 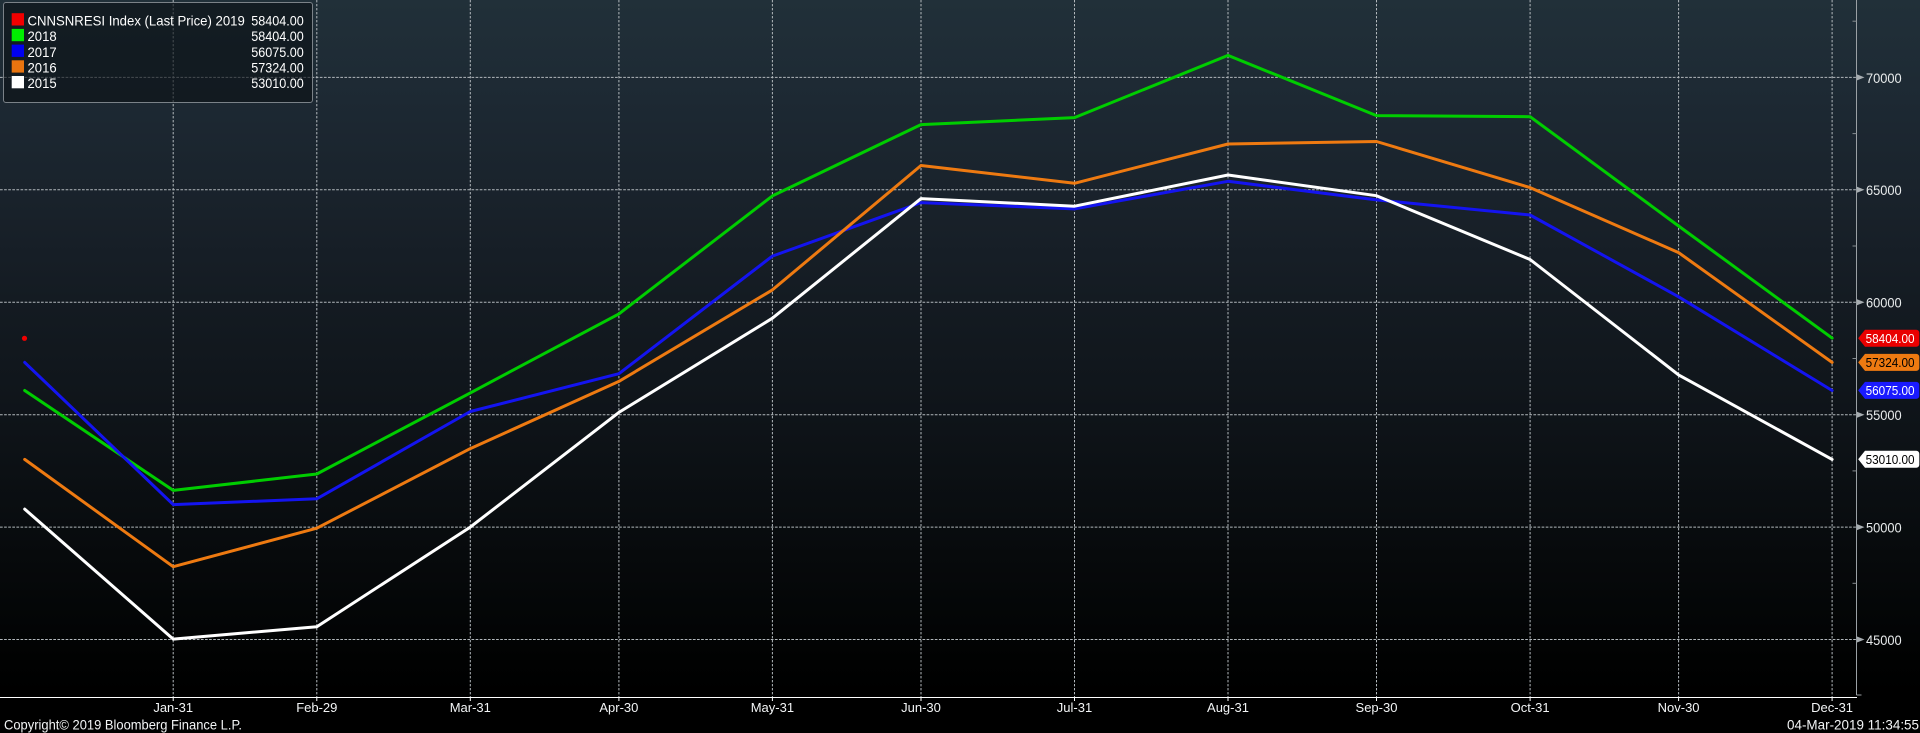 What do you see at coordinates (1530, 707) in the screenshot?
I see `svg-text: Oct-31` at bounding box center [1530, 707].